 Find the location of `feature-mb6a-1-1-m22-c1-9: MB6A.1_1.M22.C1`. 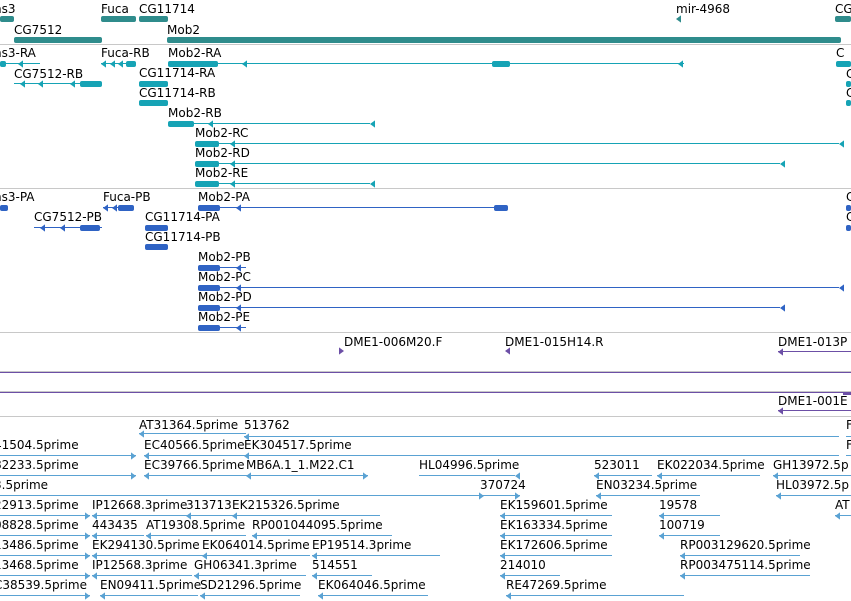

feature-mb6a-1-1-m22-c1-9: MB6A.1_1.M22.C1 is located at coordinates (307, 469).